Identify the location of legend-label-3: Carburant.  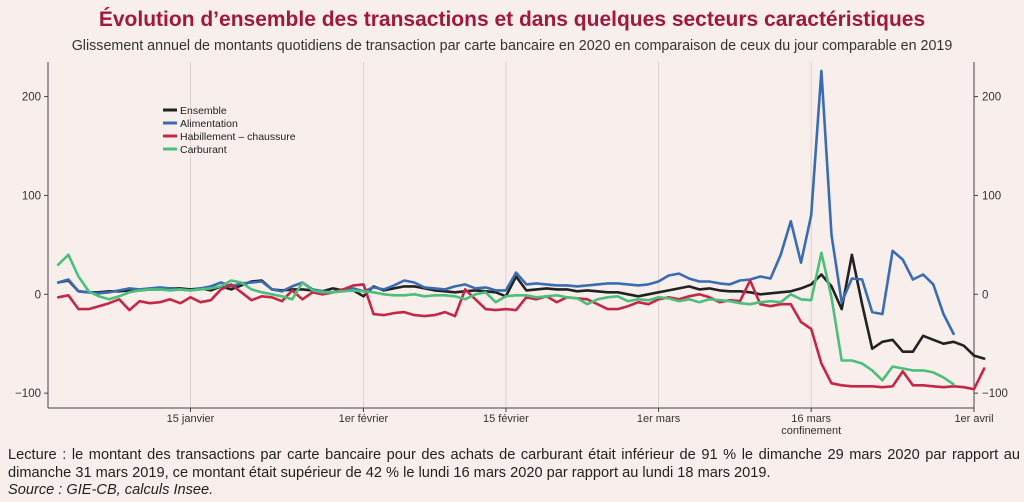
(203, 150).